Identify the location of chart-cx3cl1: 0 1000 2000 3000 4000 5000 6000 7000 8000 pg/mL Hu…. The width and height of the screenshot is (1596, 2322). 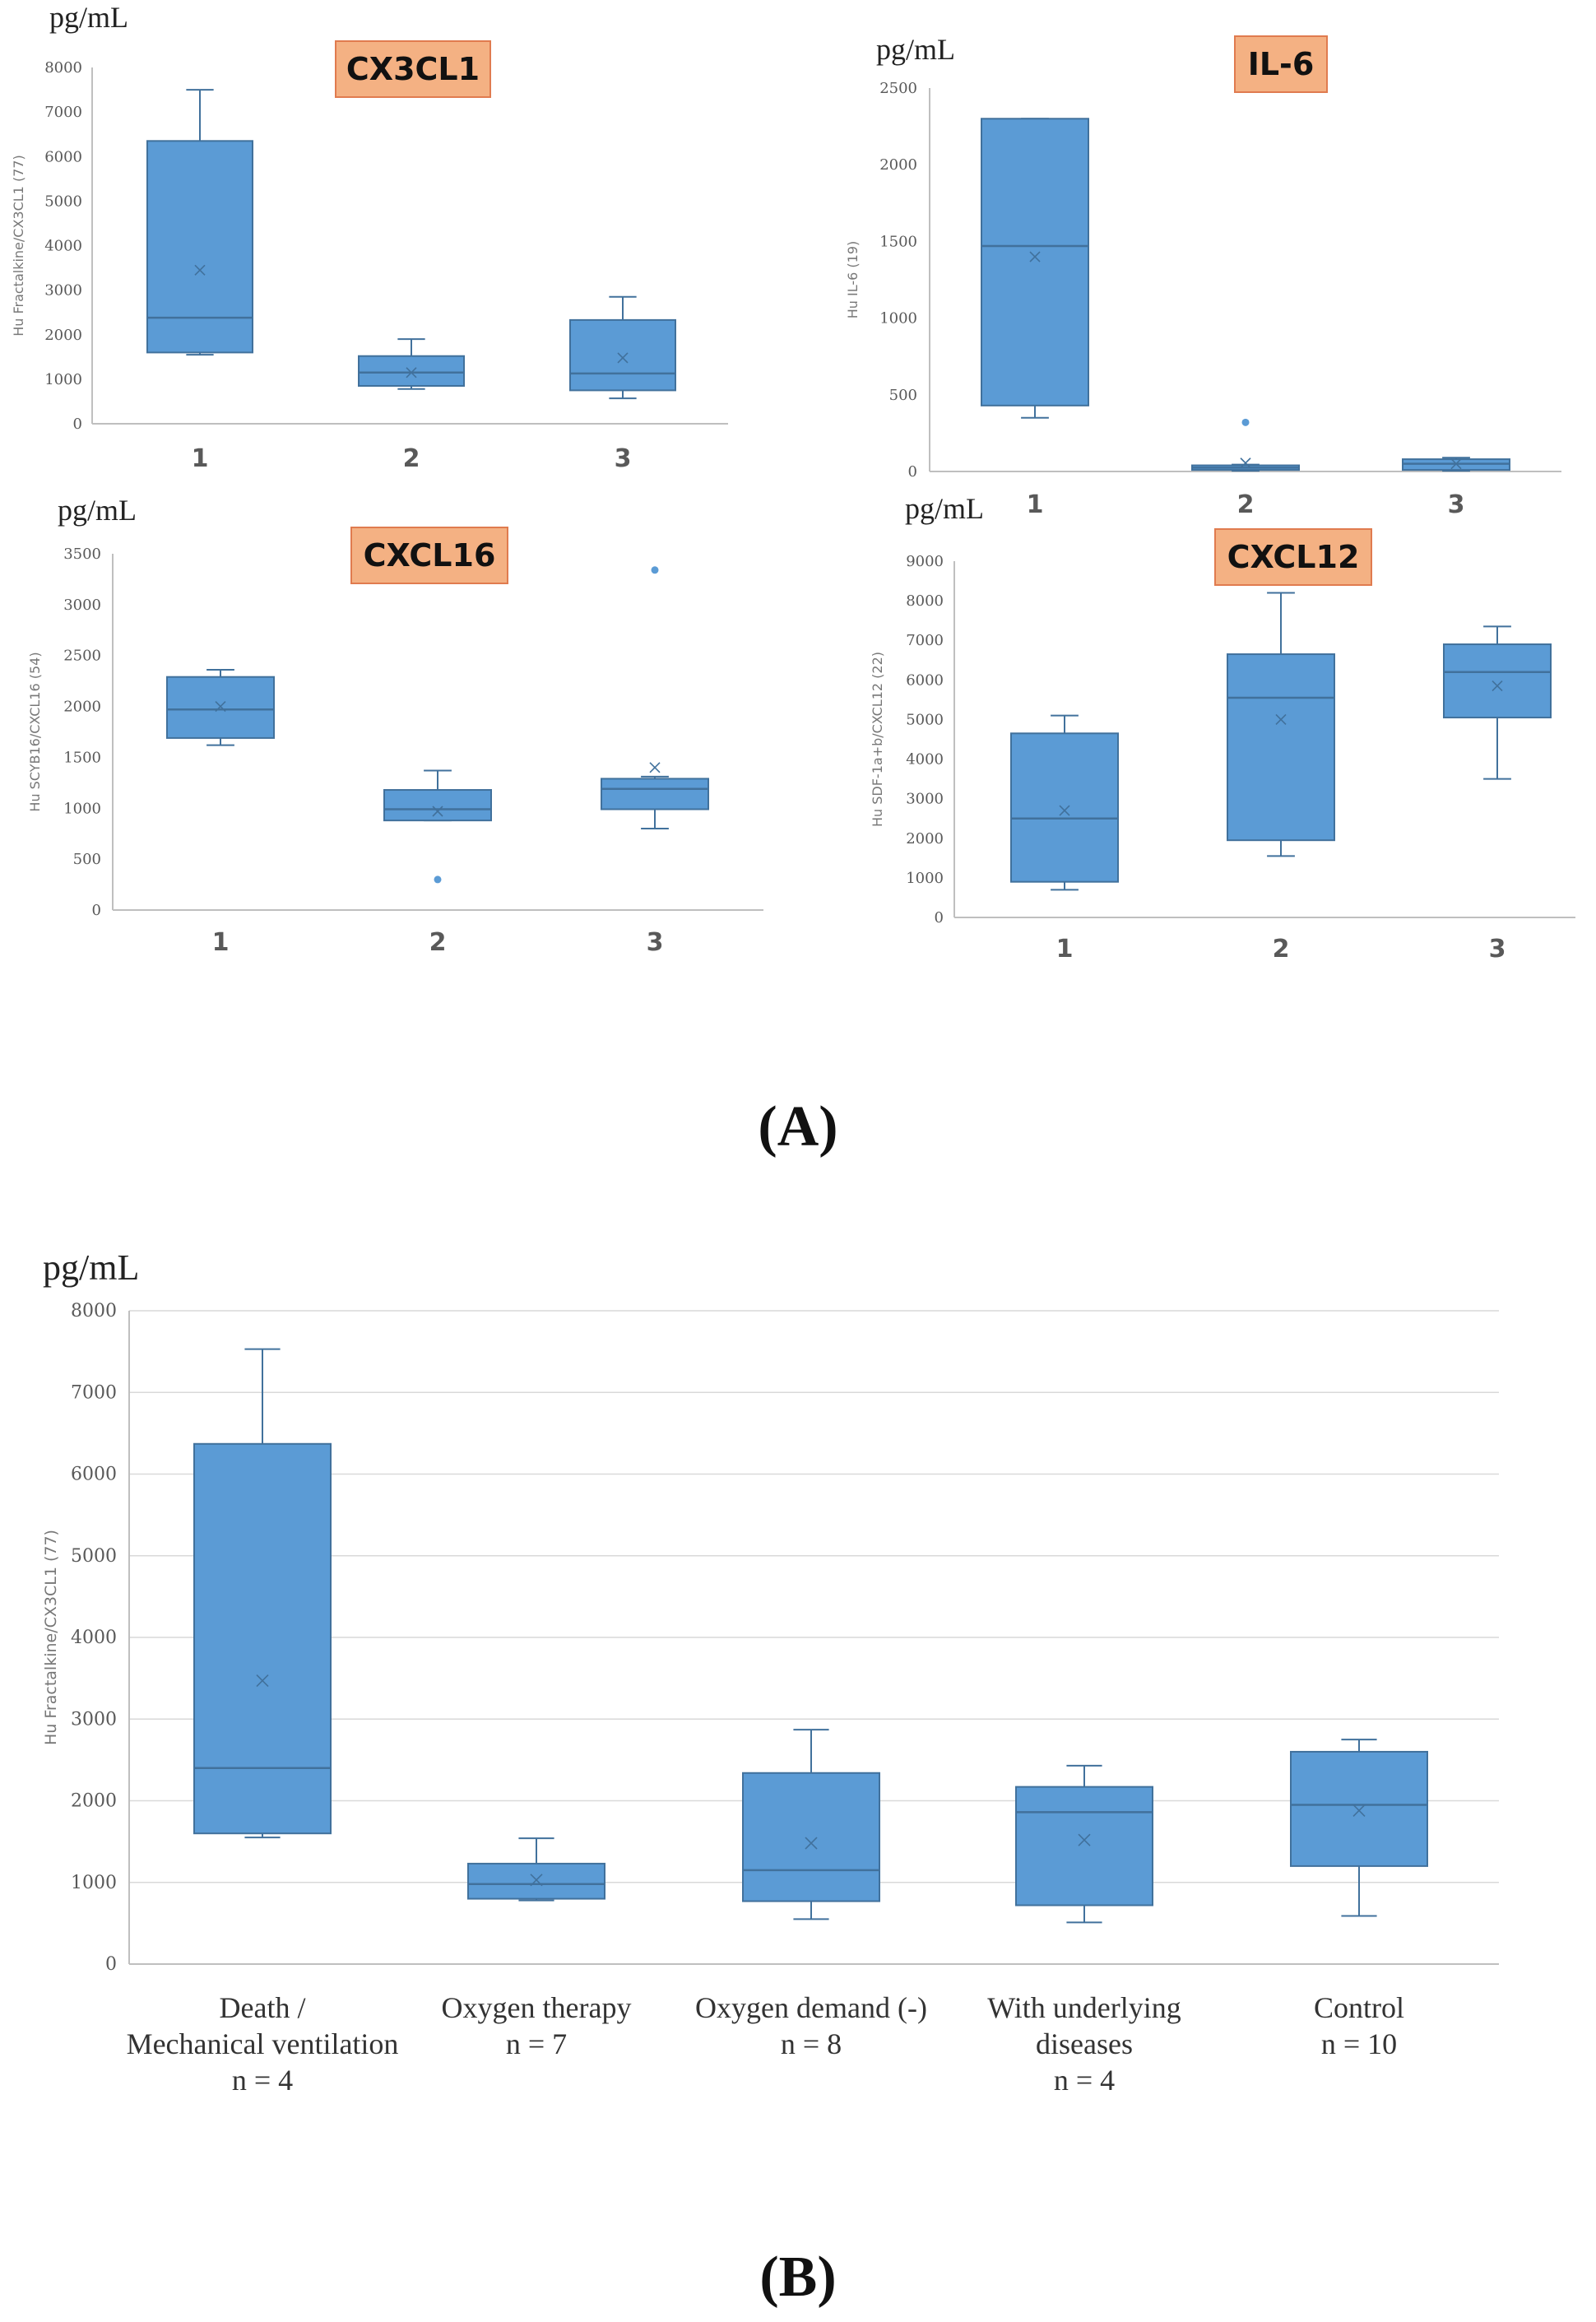
(369, 237).